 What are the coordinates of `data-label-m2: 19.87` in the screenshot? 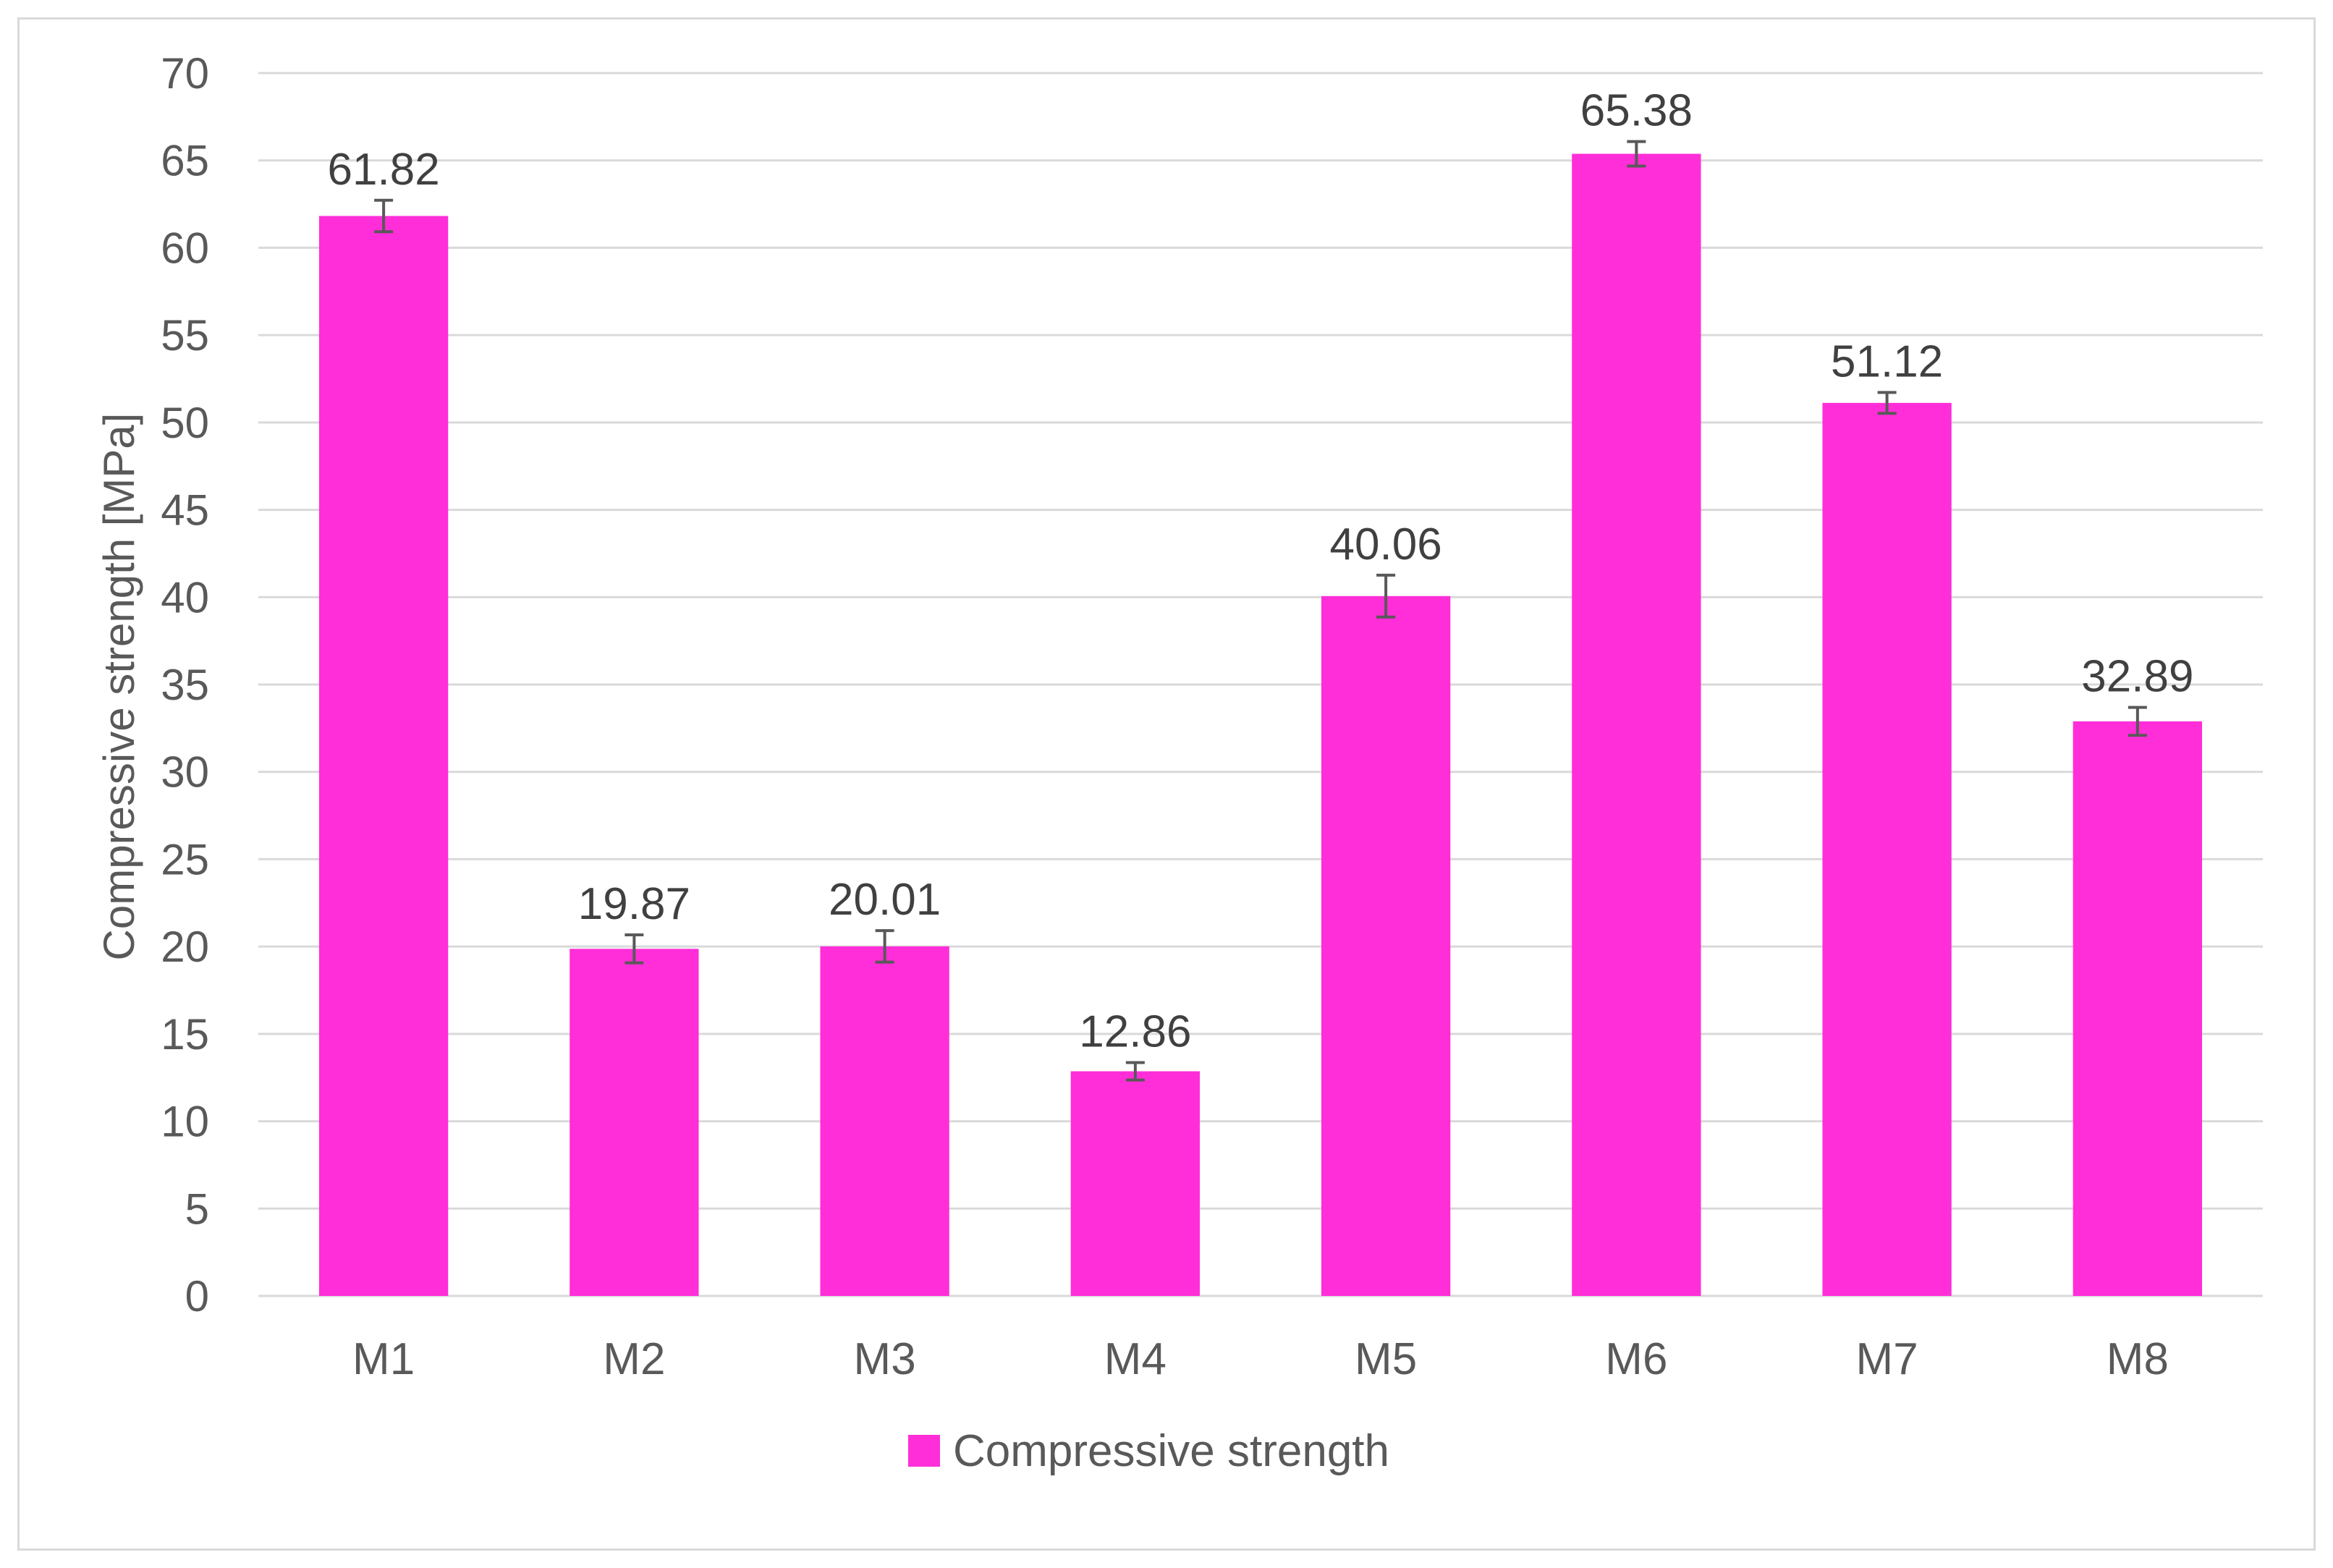 It's located at (634, 904).